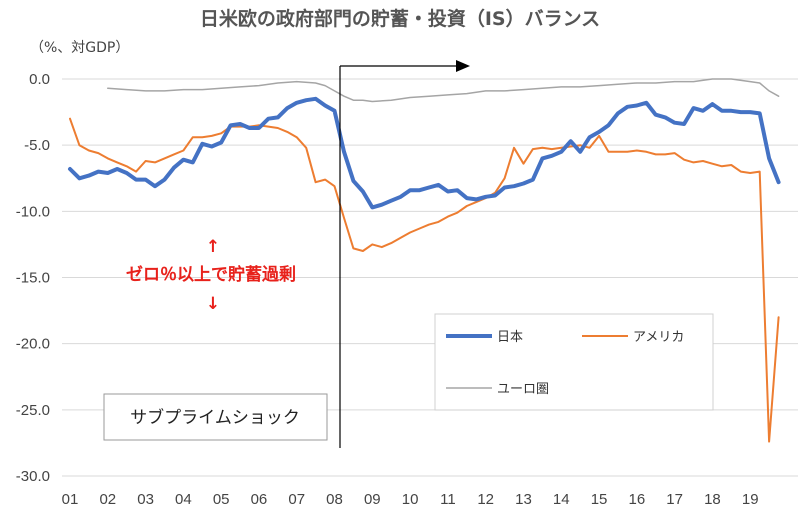 The image size is (800, 519). What do you see at coordinates (33, 211) in the screenshot?
I see `y-tick-label: -10.0` at bounding box center [33, 211].